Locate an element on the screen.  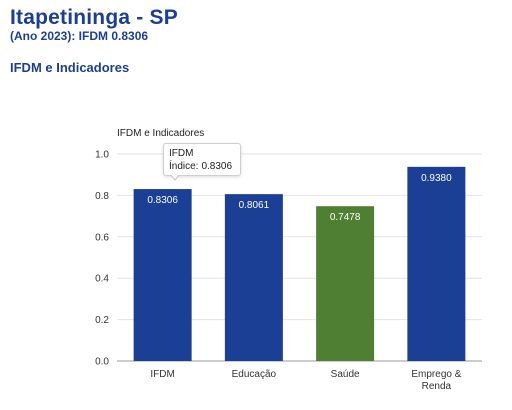
y-tick-label: 0.0 is located at coordinates (102, 362).